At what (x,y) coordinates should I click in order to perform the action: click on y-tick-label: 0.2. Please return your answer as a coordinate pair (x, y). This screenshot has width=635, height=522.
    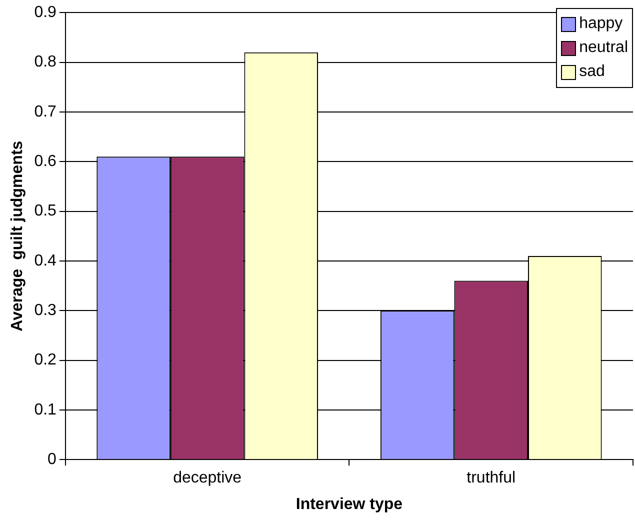
    Looking at the image, I should click on (45, 360).